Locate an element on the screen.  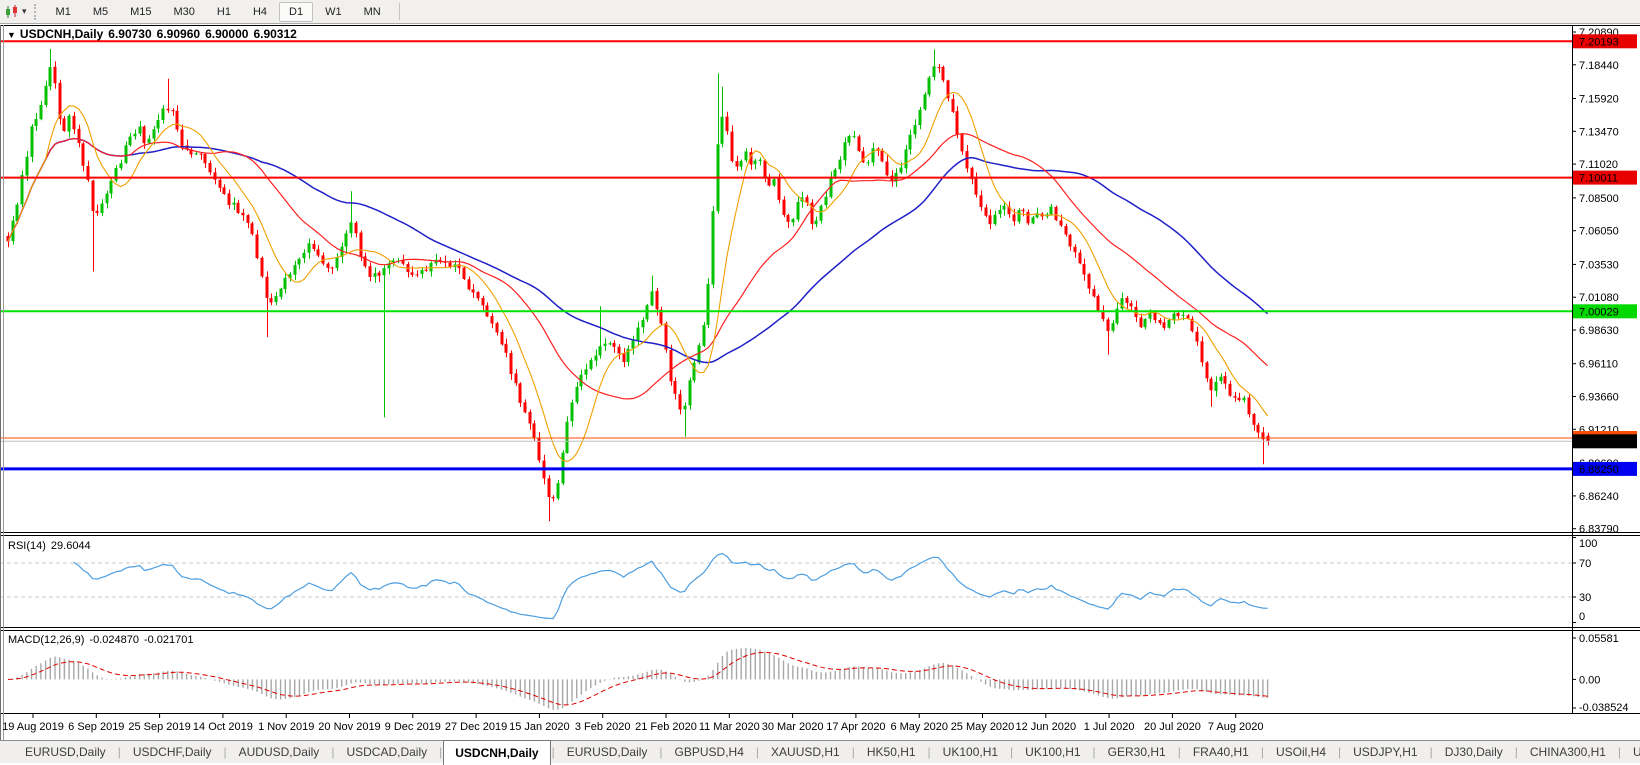
tab-usdcnh-daily: USDCNH,Daily is located at coordinates (497, 752).